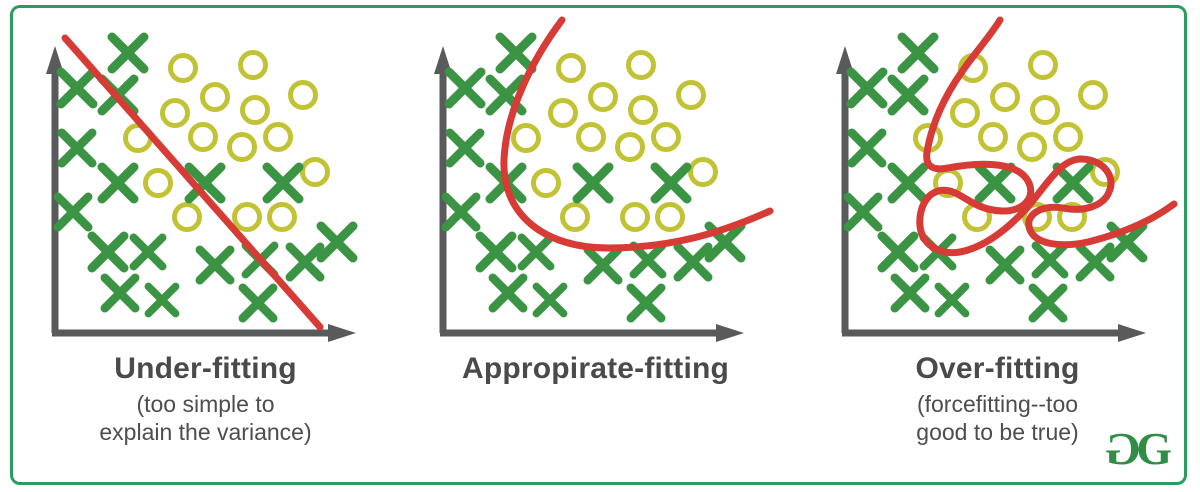  I want to click on subtitle-line: (too simple to, so click(205, 404).